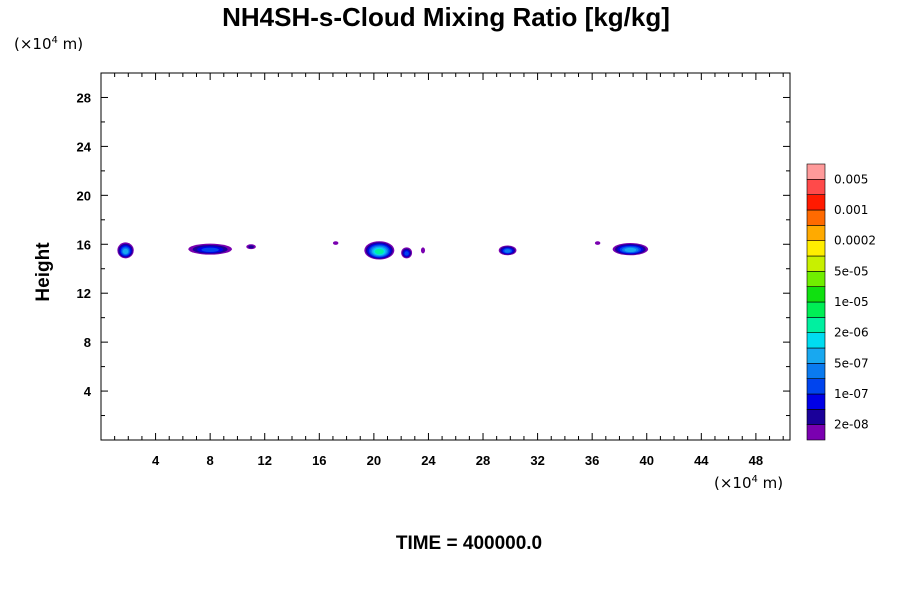 The image size is (900, 600). I want to click on y-tick-label: 4, so click(88, 391).